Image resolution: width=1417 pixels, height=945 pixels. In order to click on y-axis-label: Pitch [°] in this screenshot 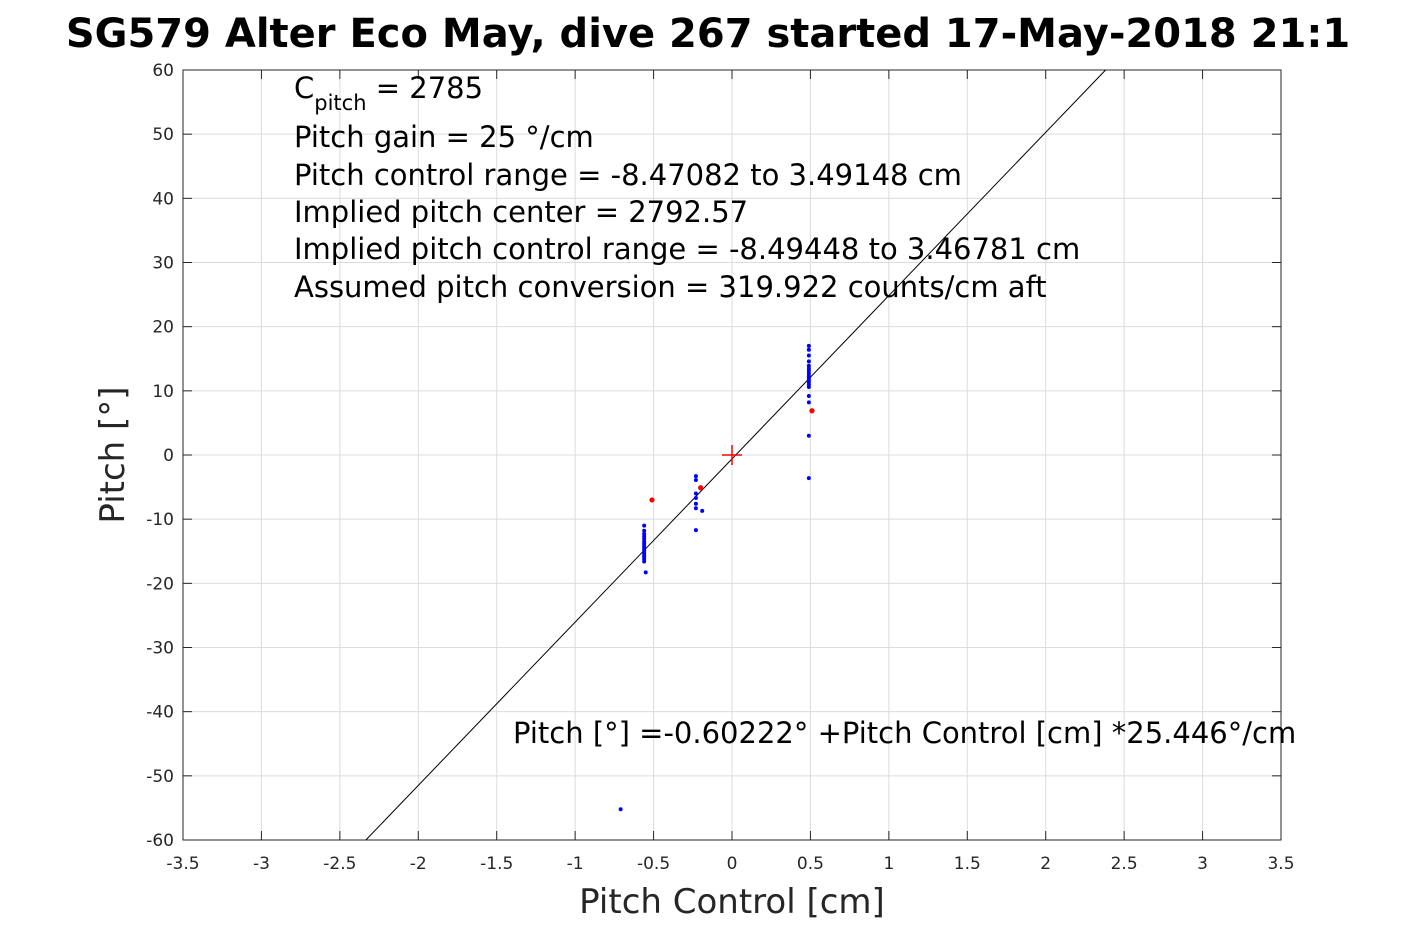, I will do `click(113, 454)`.